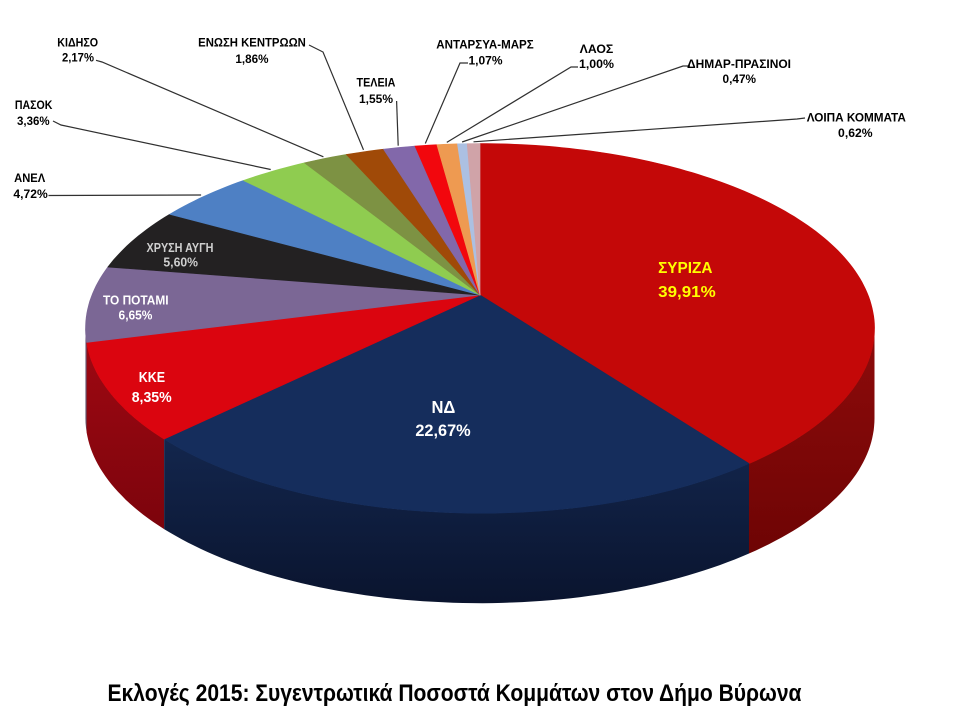 Image resolution: width=960 pixels, height=720 pixels. I want to click on svg-text: 1,07%, so click(486, 62).